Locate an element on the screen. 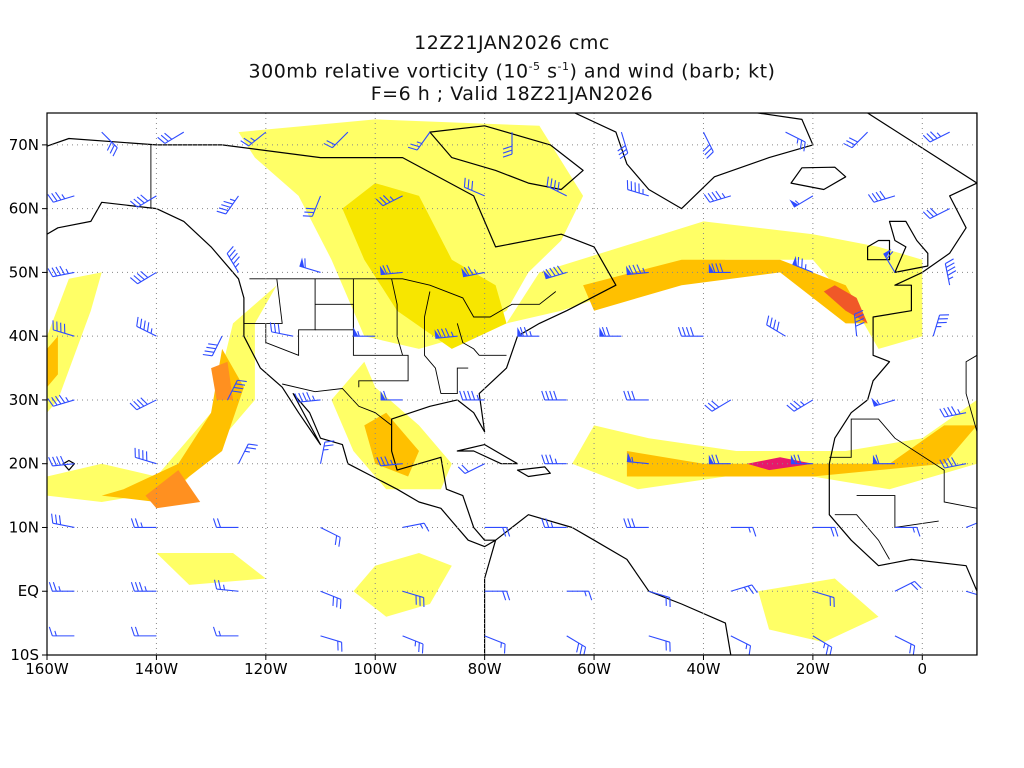 Image resolution: width=1024 pixels, height=768 pixels. coastline-iceland is located at coordinates (818, 178).